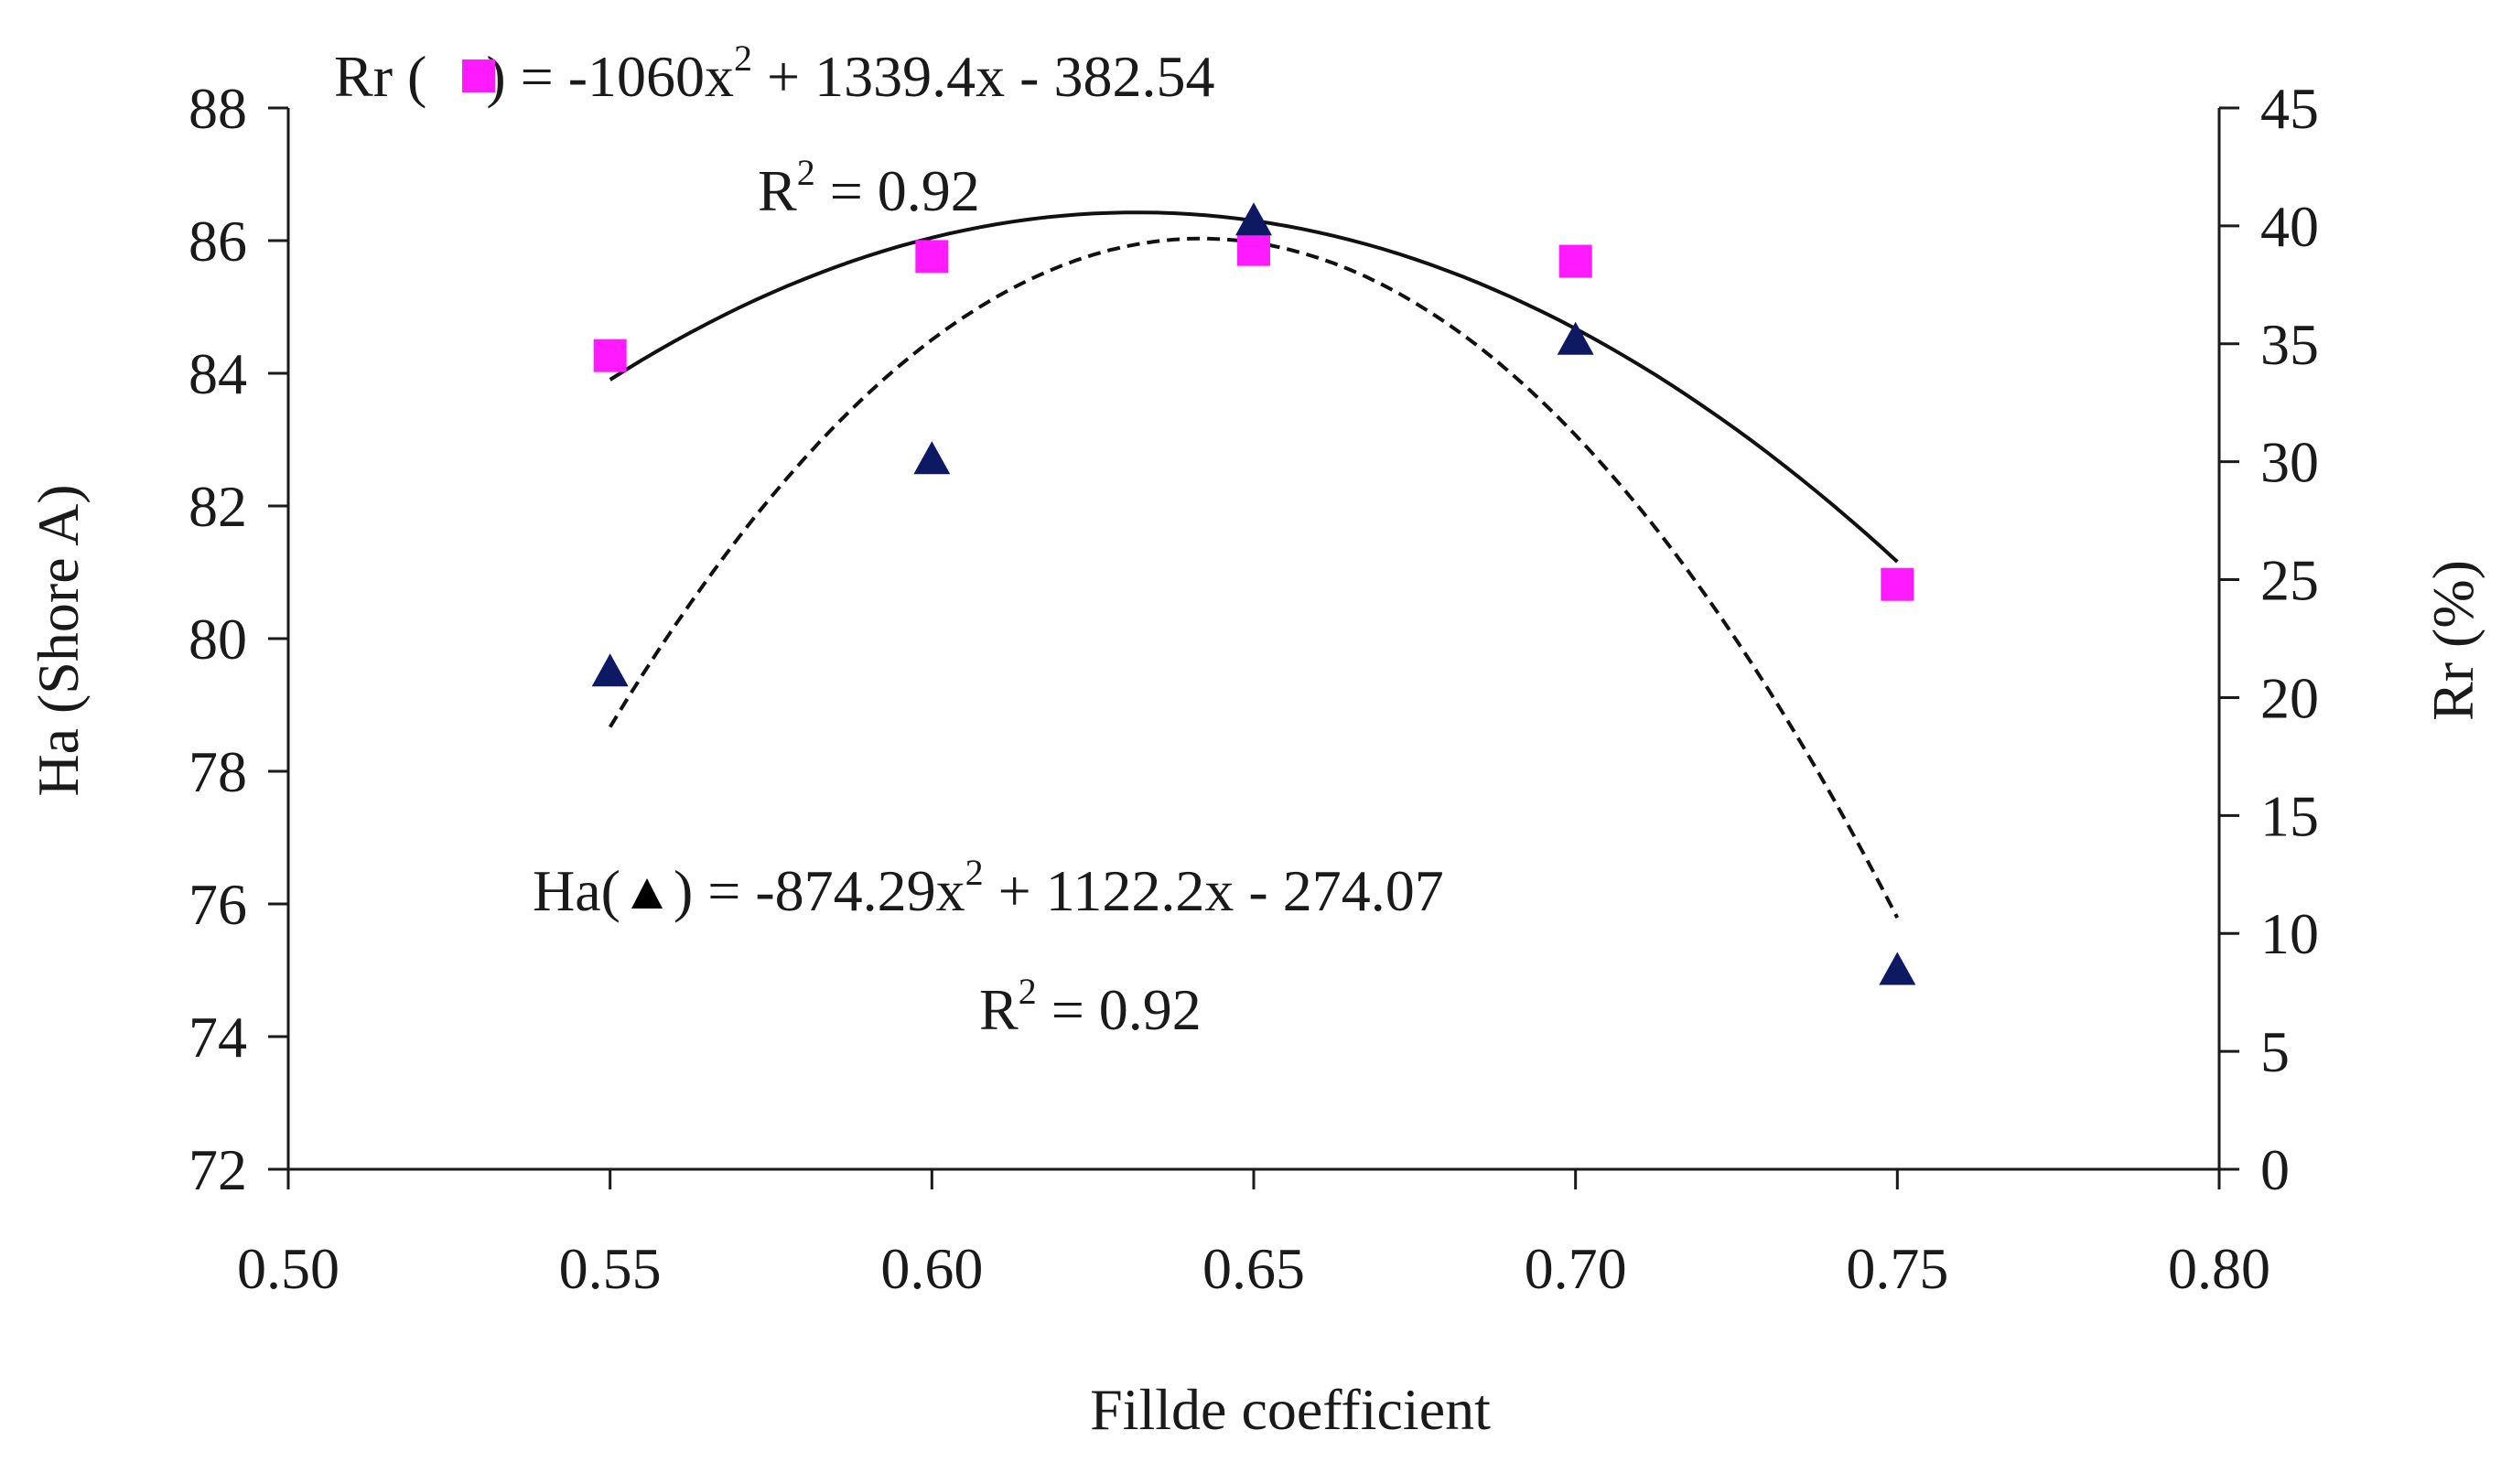 The image size is (2512, 1484). Describe the element at coordinates (2275, 1169) in the screenshot. I see `y-right-tick-label: 0` at that location.